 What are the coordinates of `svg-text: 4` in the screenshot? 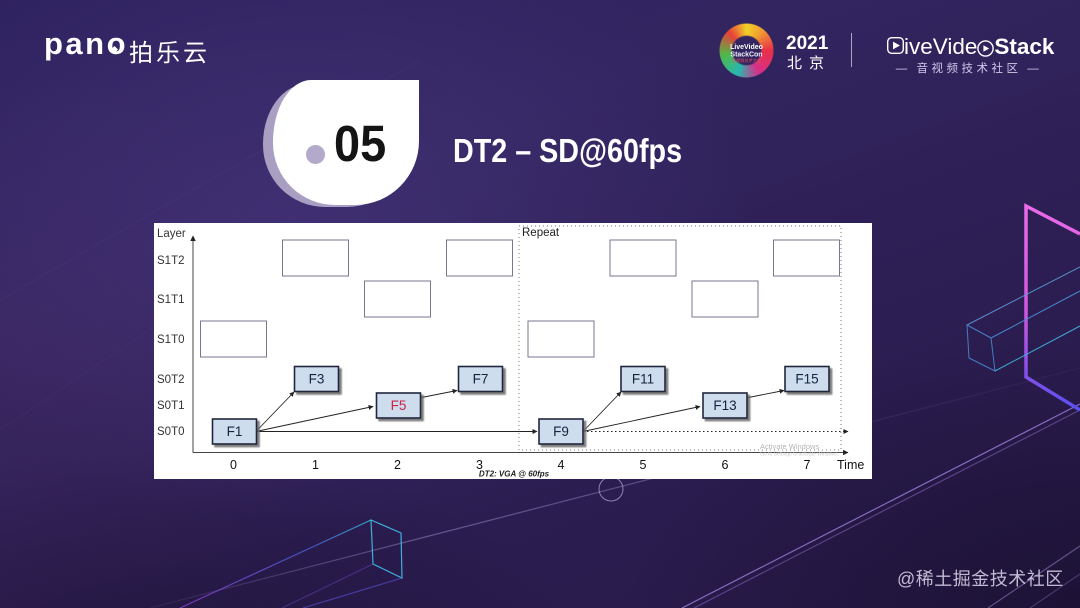 It's located at (561, 465).